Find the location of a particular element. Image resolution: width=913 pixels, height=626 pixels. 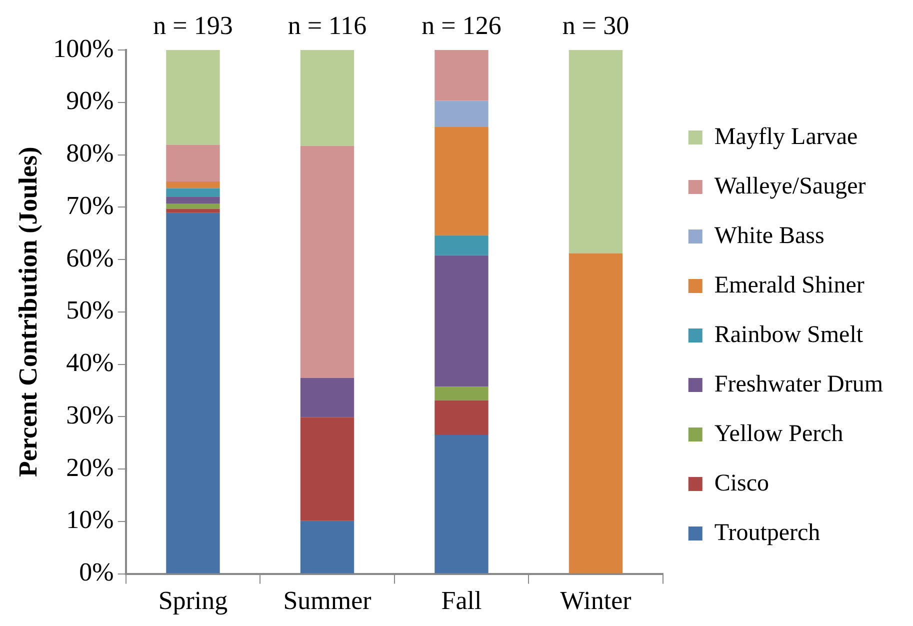

y-tick-label: 20% is located at coordinates (90, 467).